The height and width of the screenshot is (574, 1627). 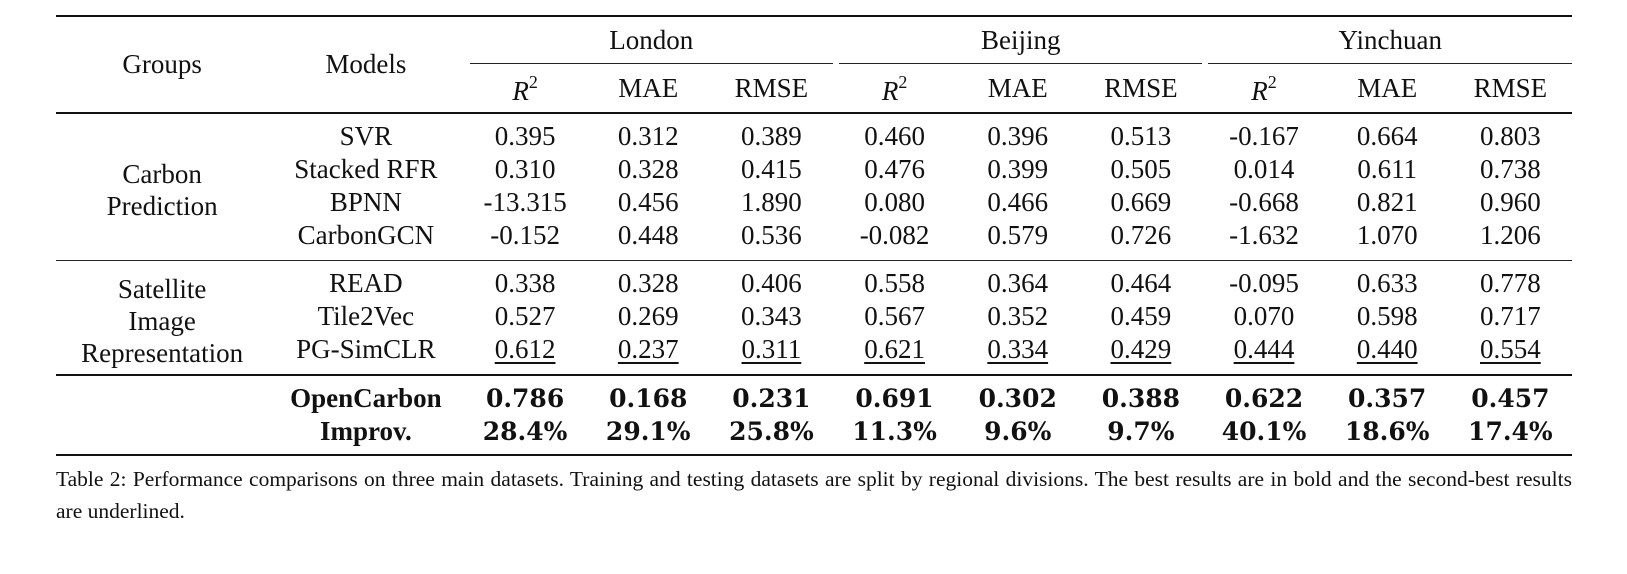 I want to click on metric-value-cell: 0.821, so click(x=1387, y=202).